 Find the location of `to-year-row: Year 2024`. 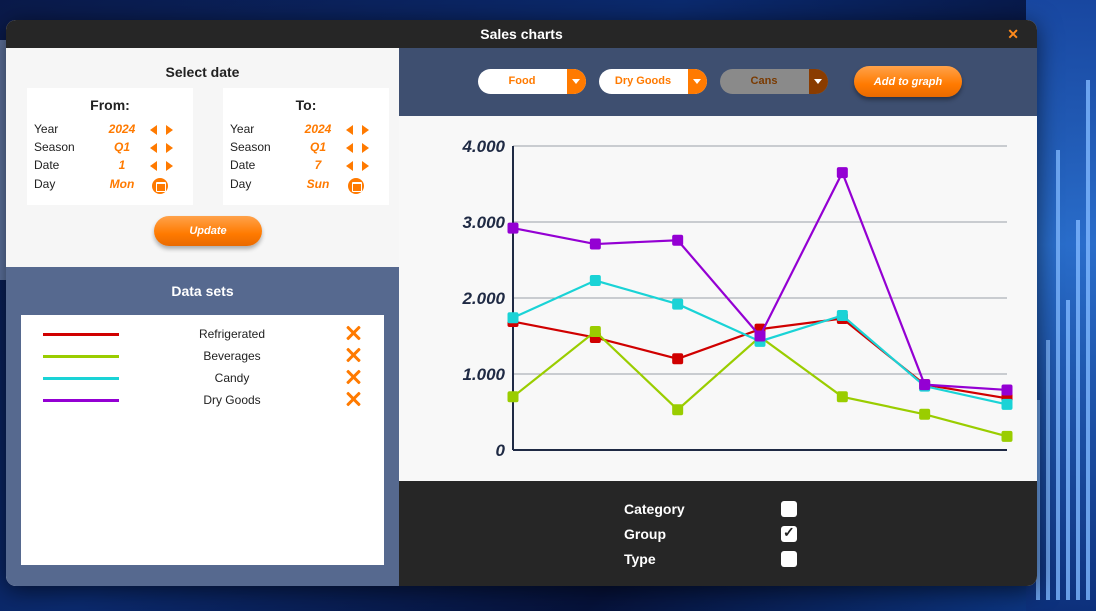

to-year-row: Year 2024 is located at coordinates (307, 130).